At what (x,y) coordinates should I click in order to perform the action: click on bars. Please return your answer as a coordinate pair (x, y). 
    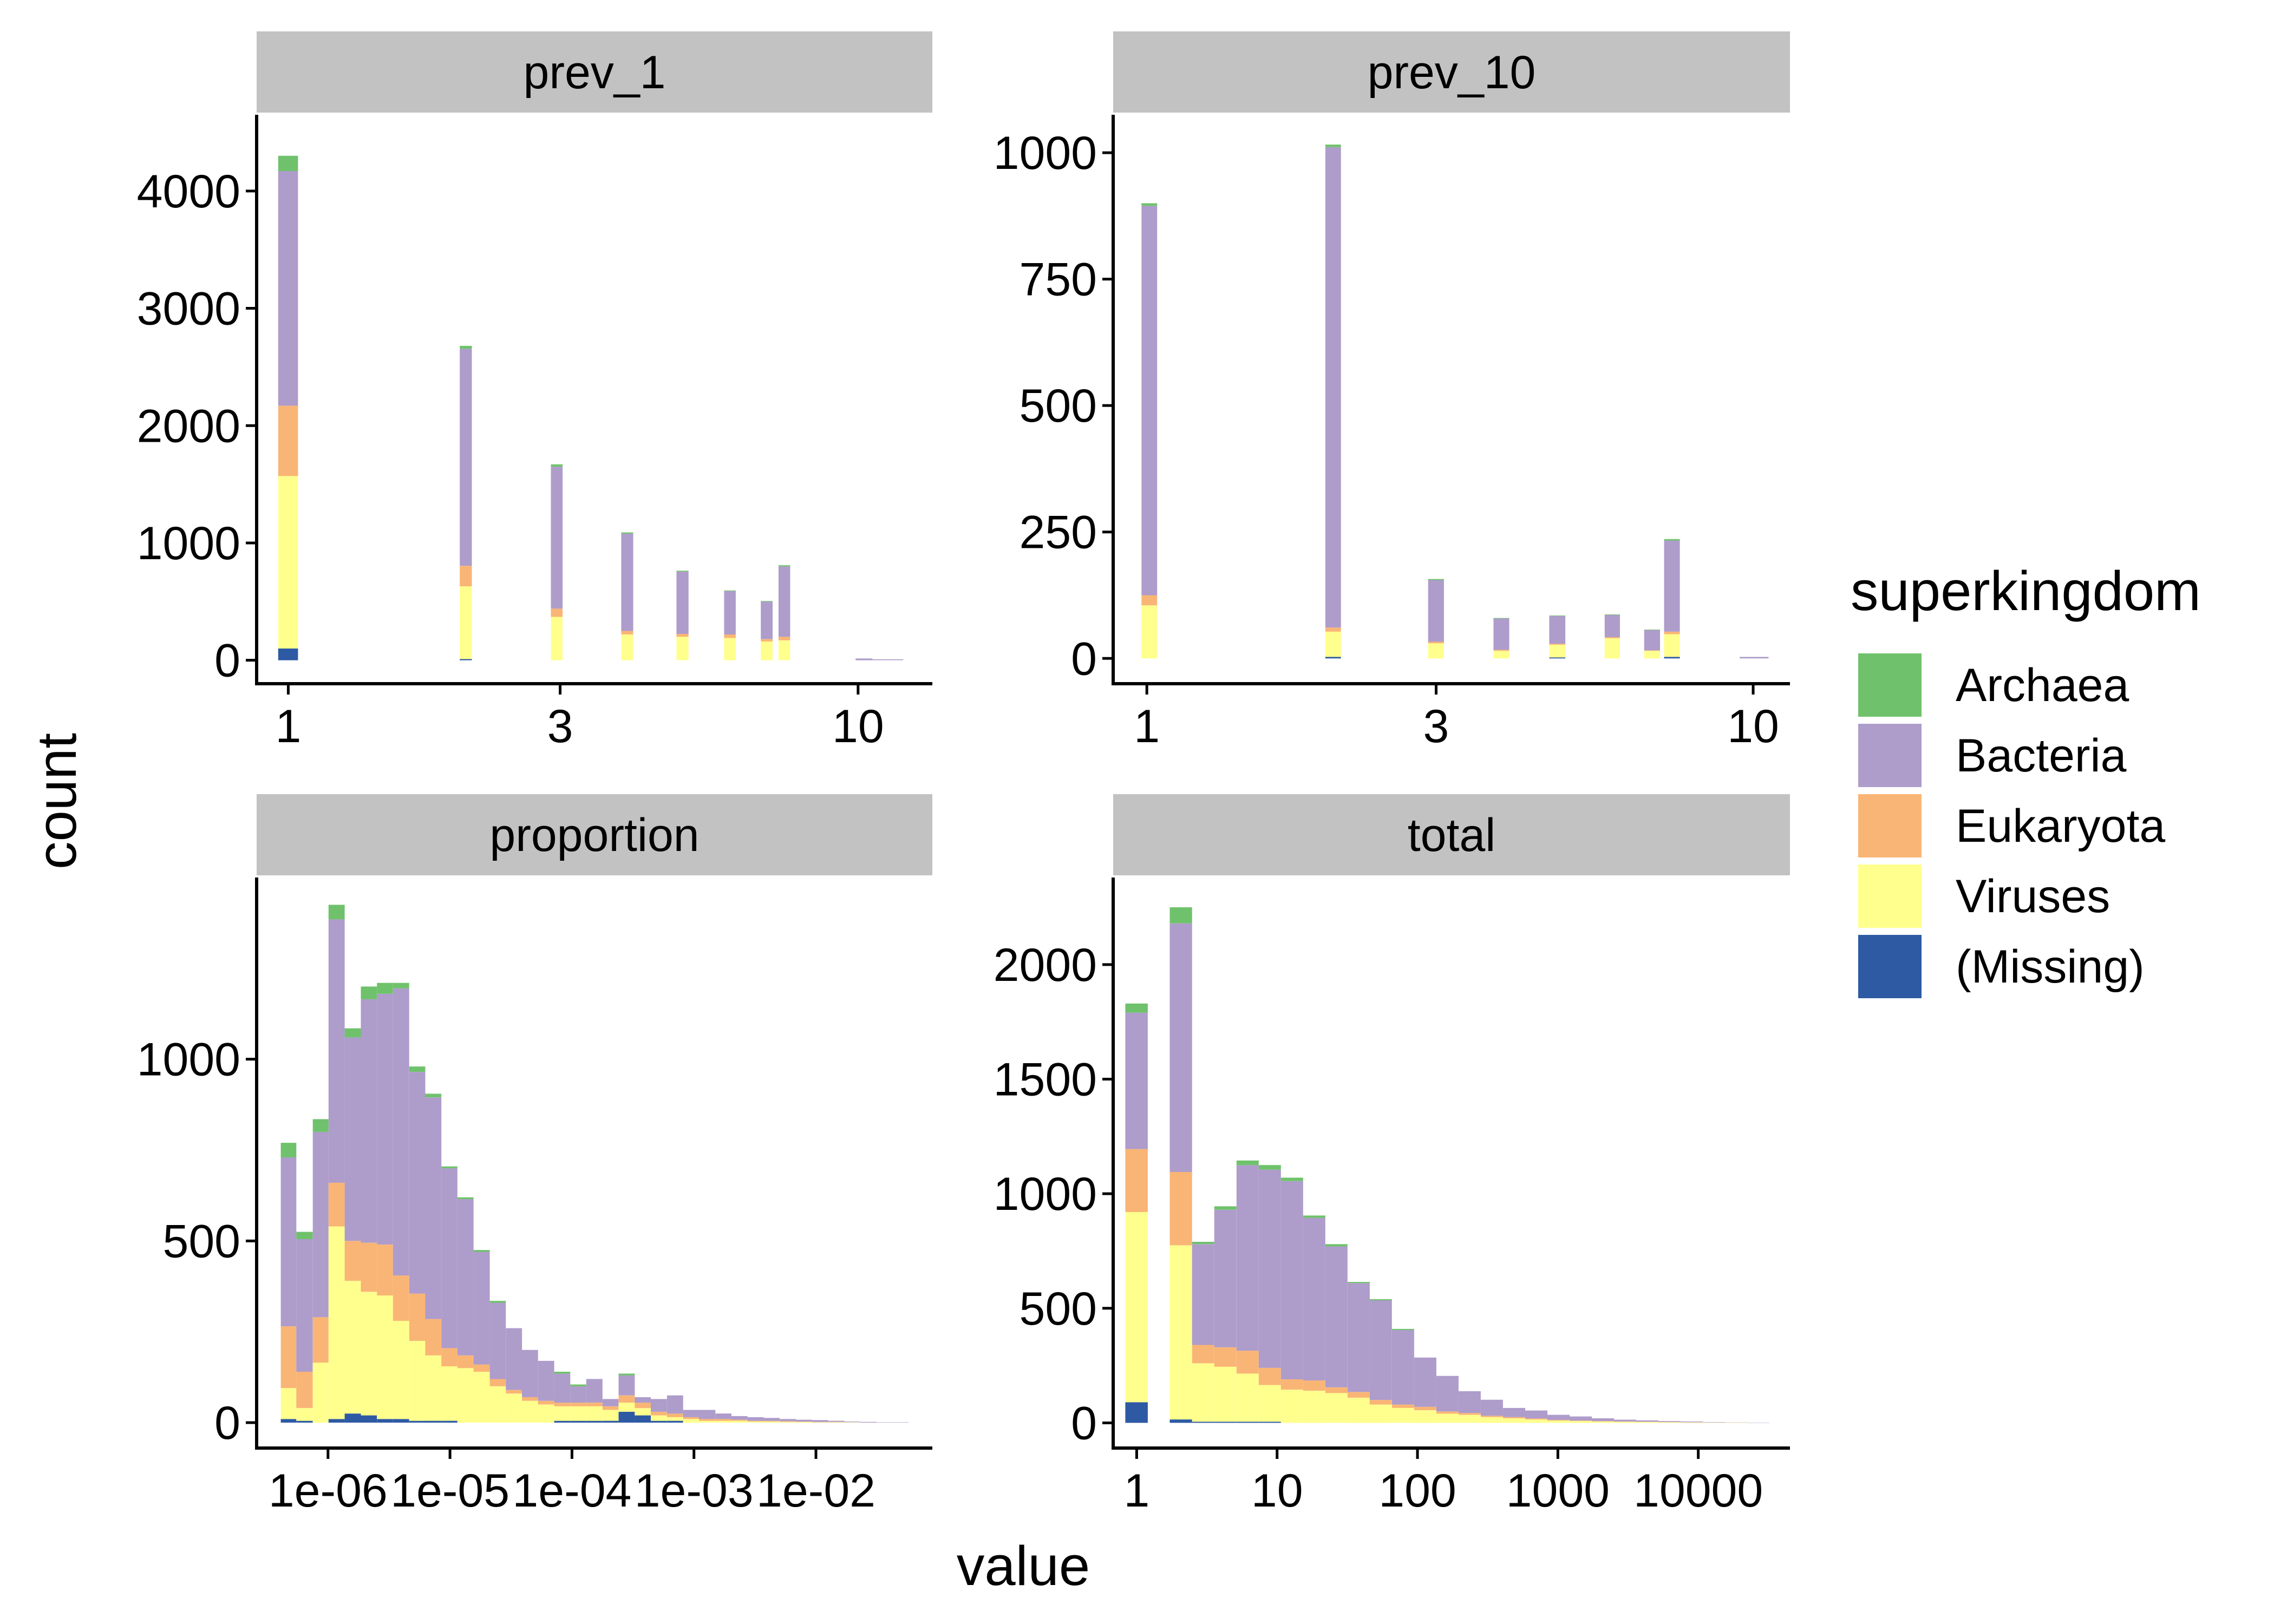
    Looking at the image, I should click on (595, 1164).